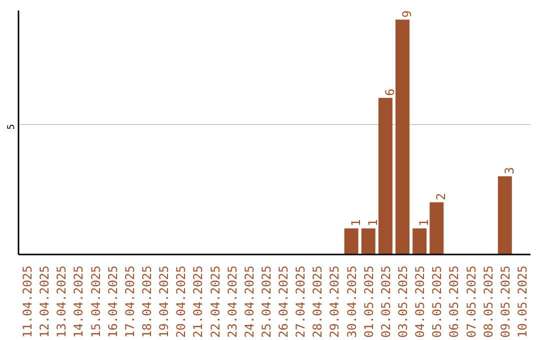  What do you see at coordinates (198, 301) in the screenshot?
I see `x-tick-label: 21.04.2025` at bounding box center [198, 301].